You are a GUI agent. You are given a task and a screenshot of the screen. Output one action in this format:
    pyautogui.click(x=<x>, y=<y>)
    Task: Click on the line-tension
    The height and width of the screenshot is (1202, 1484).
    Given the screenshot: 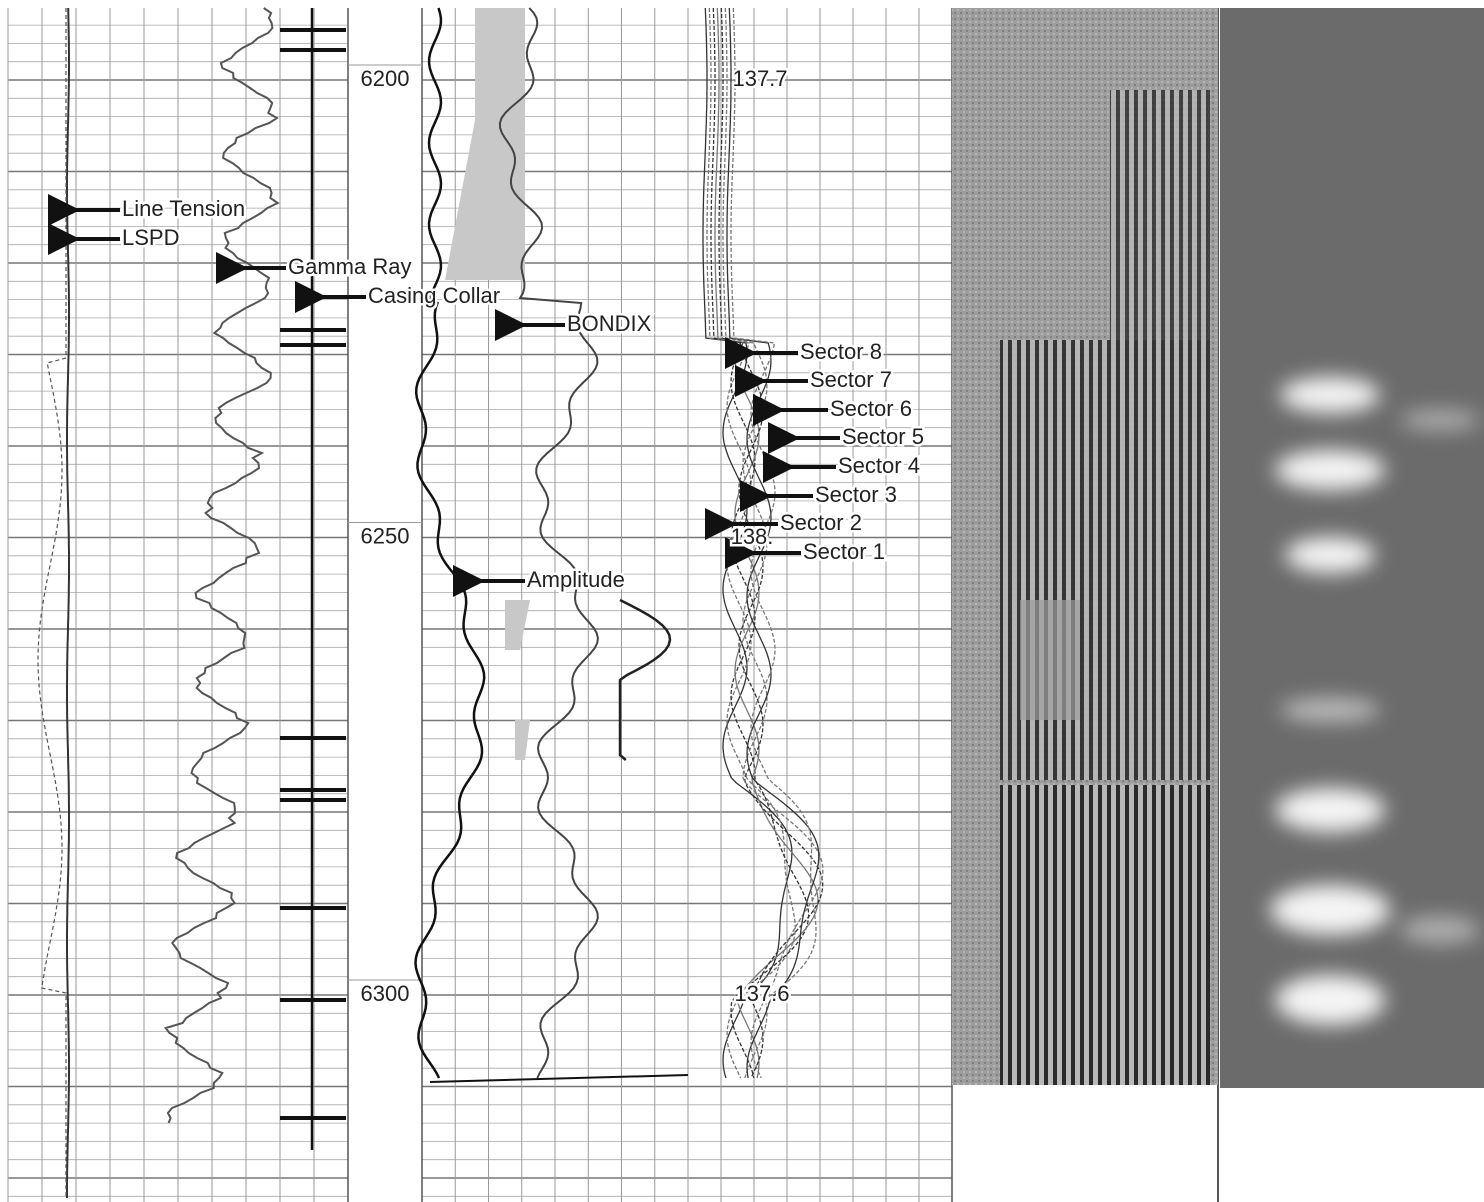 What is the action you would take?
    pyautogui.click(x=68, y=602)
    